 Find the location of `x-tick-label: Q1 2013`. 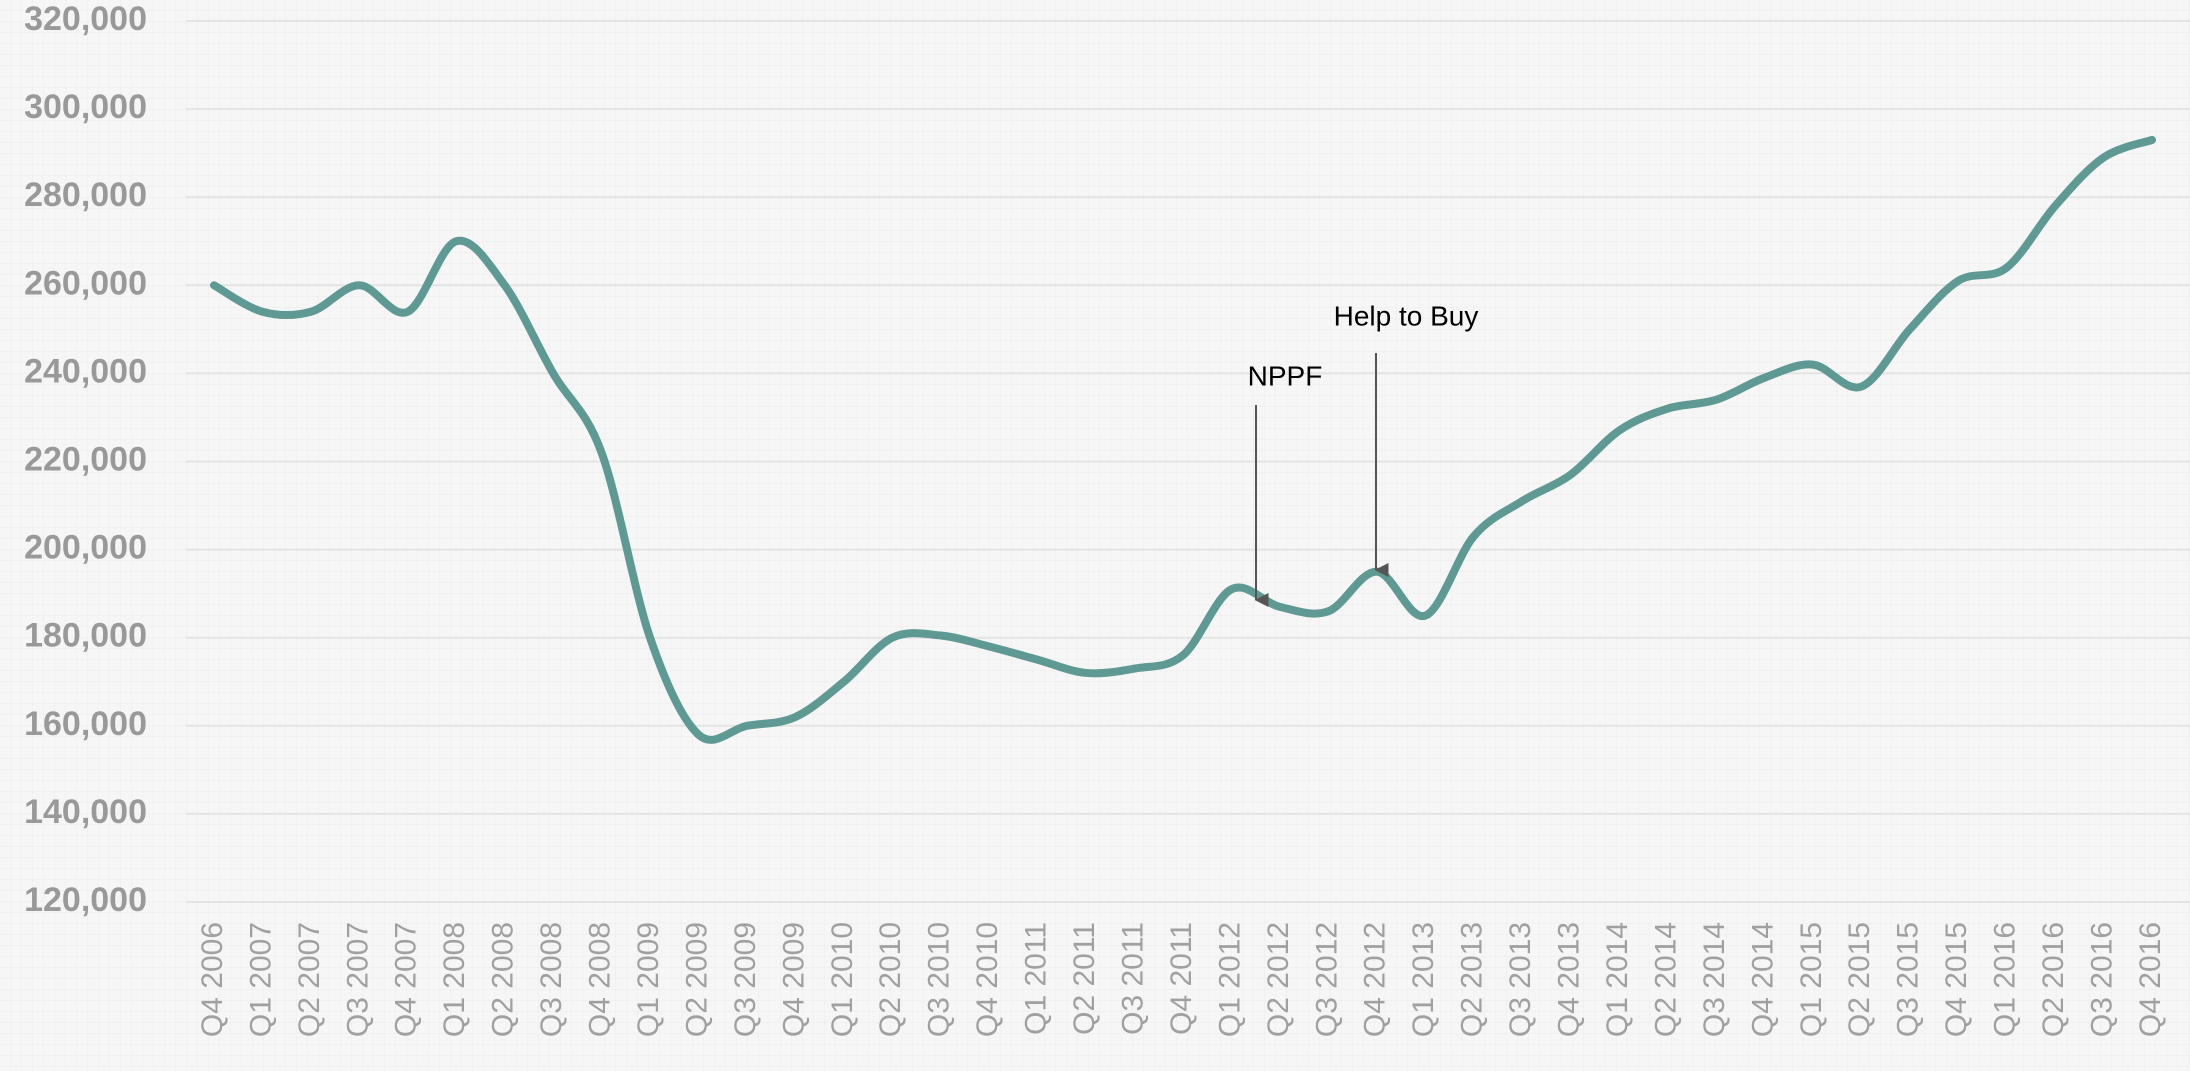

x-tick-label: Q1 2013 is located at coordinates (1423, 979).